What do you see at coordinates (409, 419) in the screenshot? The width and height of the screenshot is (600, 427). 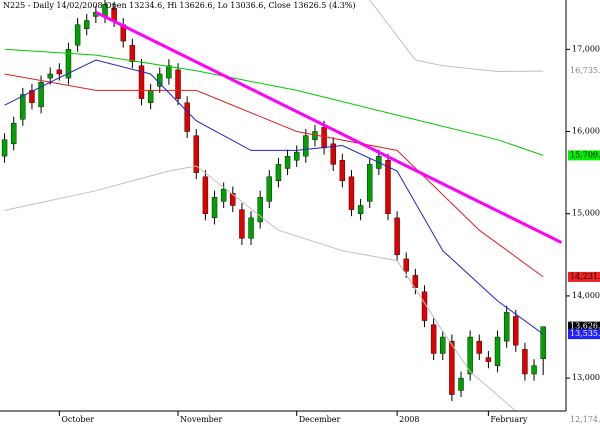 I see `x-tick-label: 2008` at bounding box center [409, 419].